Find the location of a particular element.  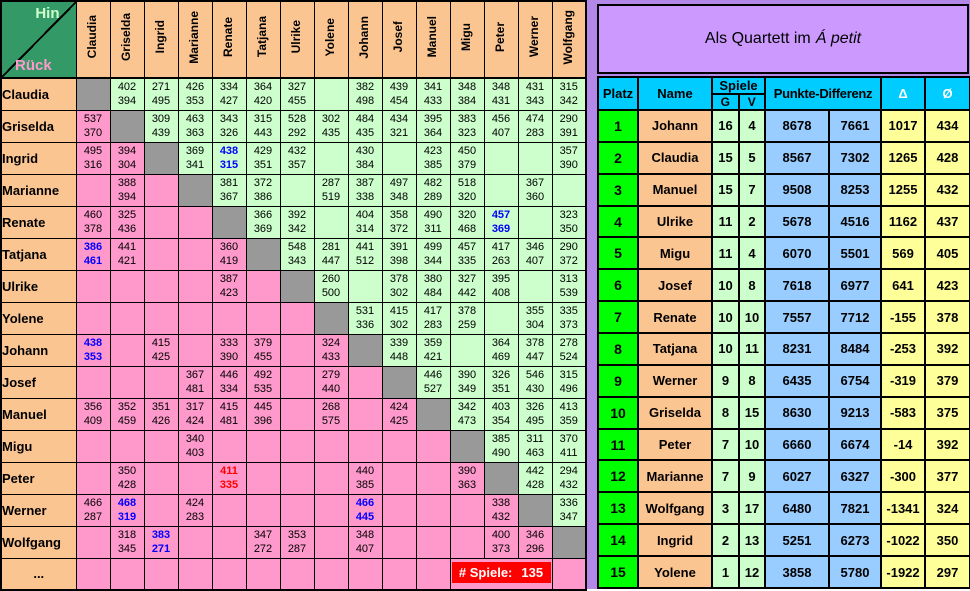

matrix-cell-tatjana-migu: 457 335 is located at coordinates (467, 254).